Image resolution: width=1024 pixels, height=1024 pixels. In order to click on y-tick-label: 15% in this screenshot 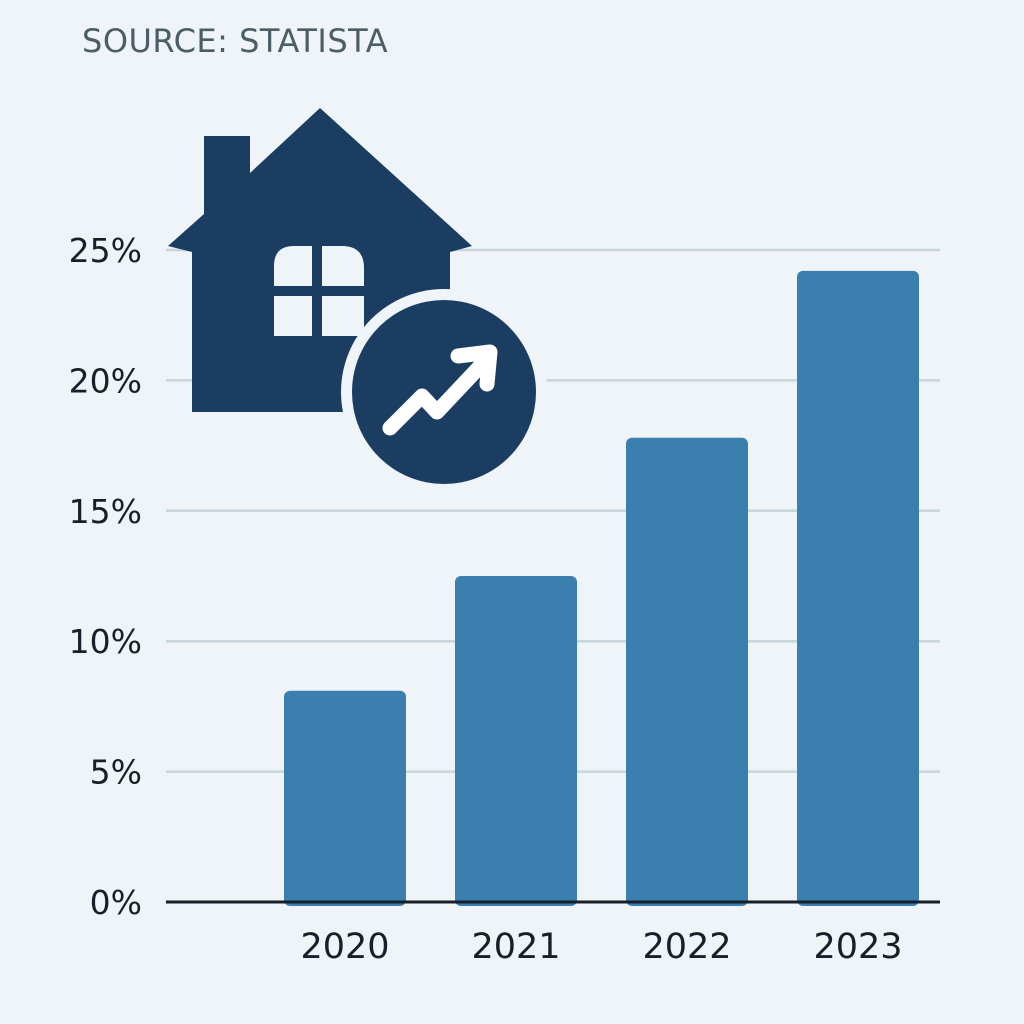, I will do `click(105, 511)`.